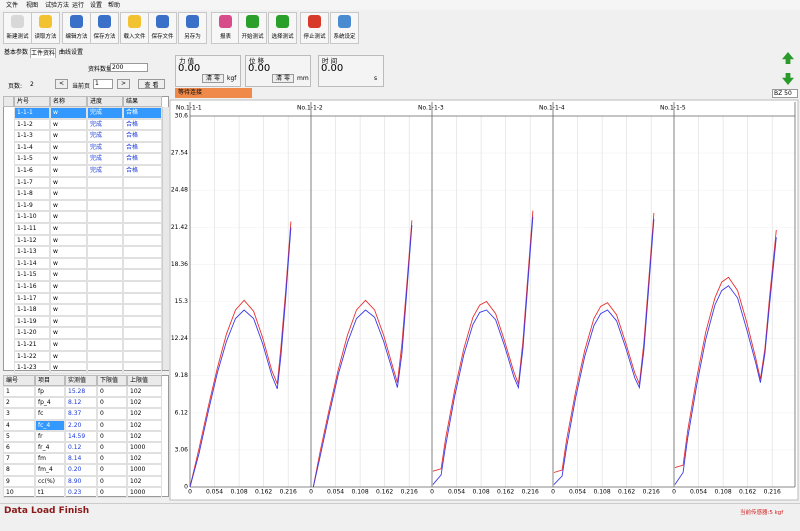 This screenshot has width=800, height=531. What do you see at coordinates (151, 84) in the screenshot?
I see `button: 查 看` at bounding box center [151, 84].